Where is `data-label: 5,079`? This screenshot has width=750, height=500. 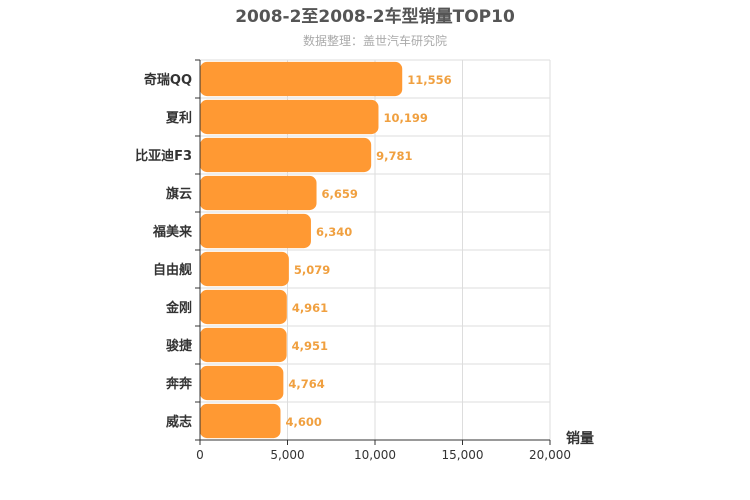
data-label: 5,079 is located at coordinates (312, 270).